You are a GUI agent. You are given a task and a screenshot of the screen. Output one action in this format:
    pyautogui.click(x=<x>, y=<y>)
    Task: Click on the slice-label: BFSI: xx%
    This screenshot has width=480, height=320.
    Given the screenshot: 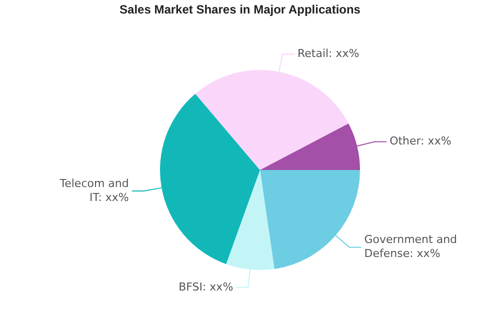 What is the action you would take?
    pyautogui.click(x=206, y=287)
    